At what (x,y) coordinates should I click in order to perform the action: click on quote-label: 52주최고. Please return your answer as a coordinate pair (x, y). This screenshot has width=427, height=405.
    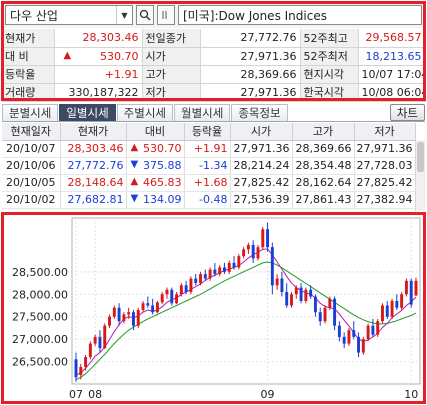
    Looking at the image, I should click on (329, 38).